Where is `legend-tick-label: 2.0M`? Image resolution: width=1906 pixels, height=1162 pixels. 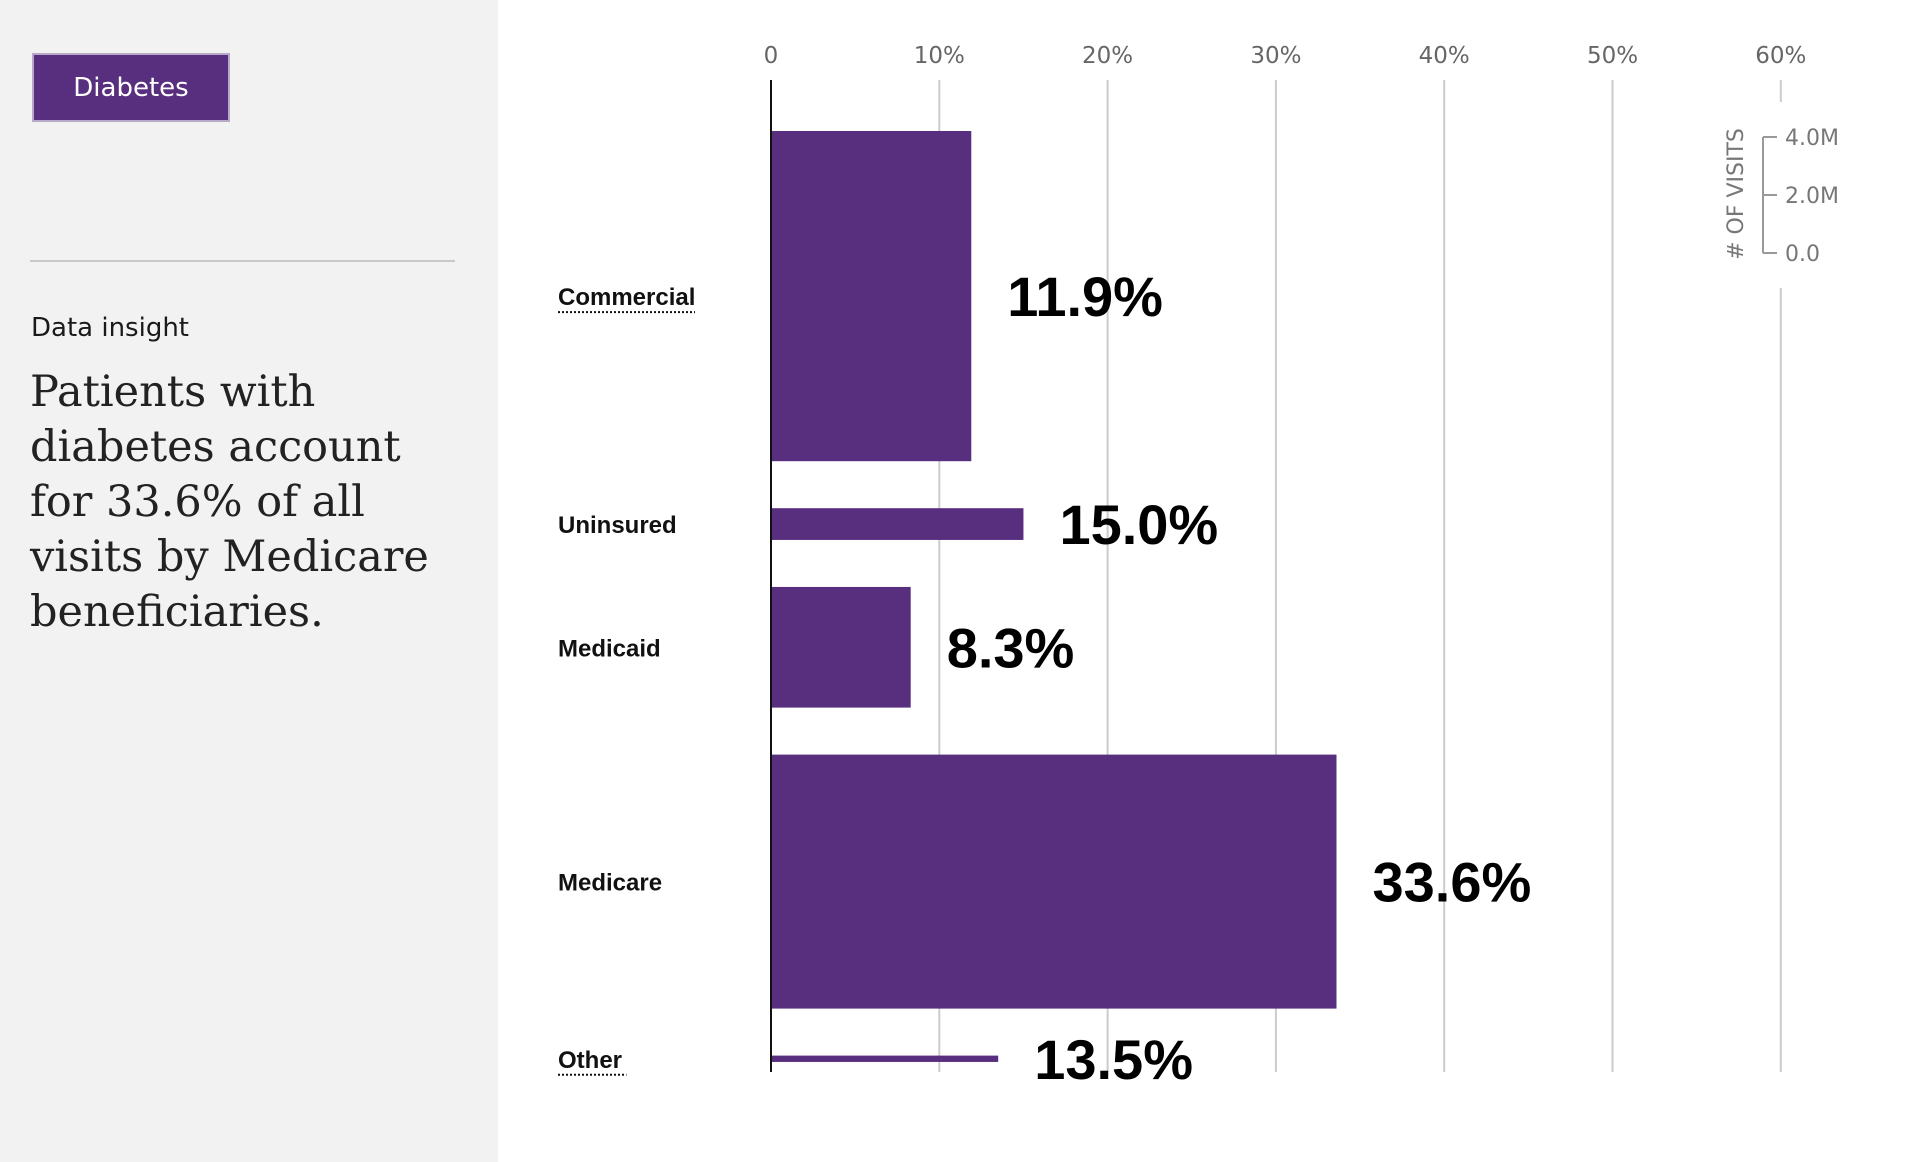 legend-tick-label: 2.0M is located at coordinates (1812, 196).